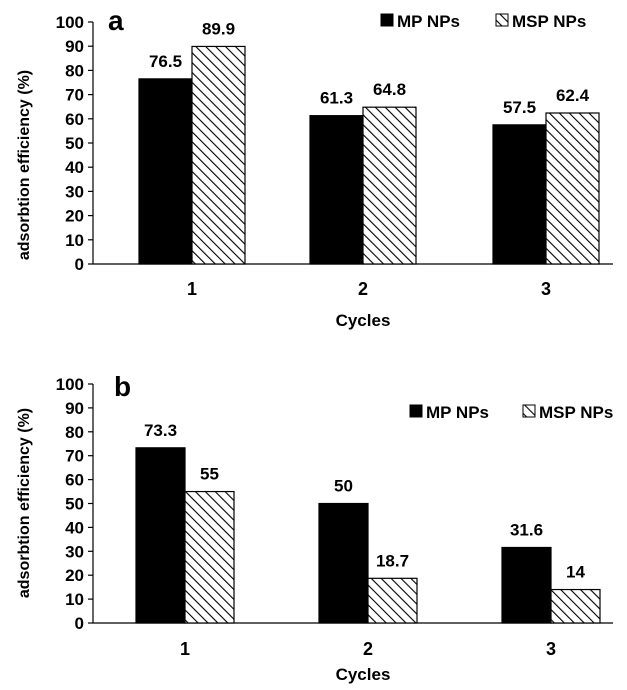 This screenshot has width=627, height=690. What do you see at coordinates (218, 28) in the screenshot?
I see `data-label: 89.9` at bounding box center [218, 28].